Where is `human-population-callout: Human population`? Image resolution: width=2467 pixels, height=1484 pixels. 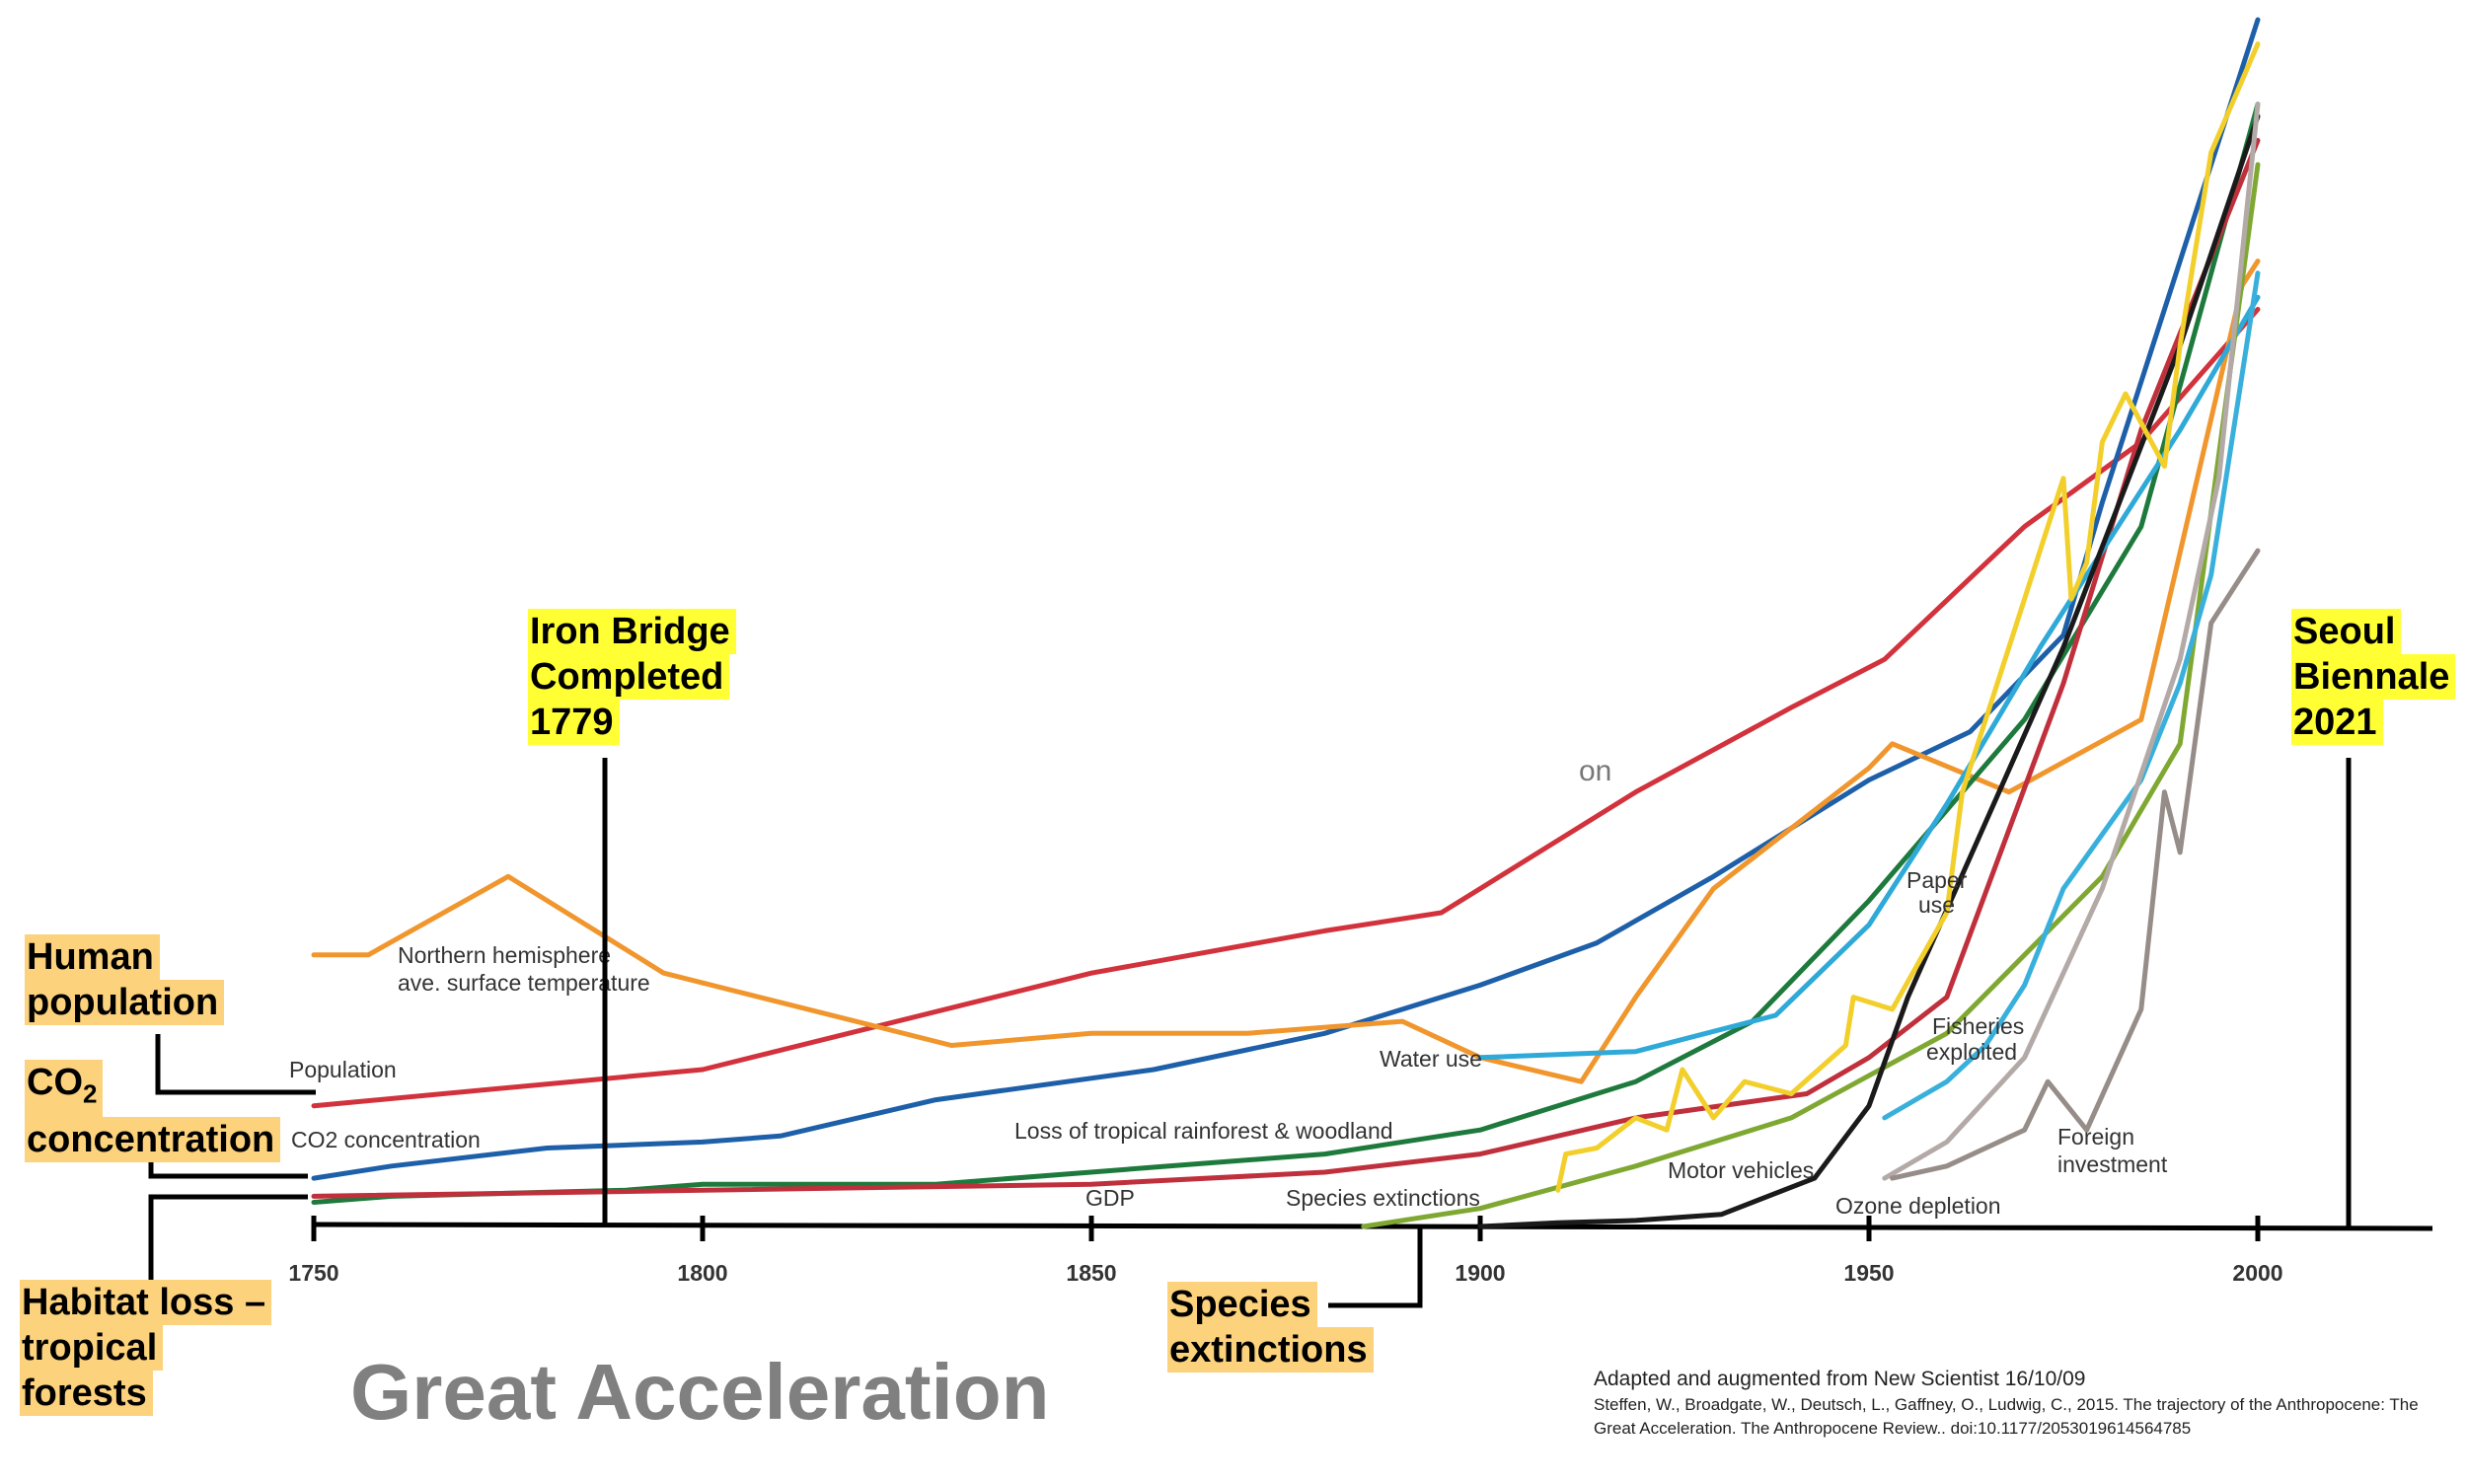
human-population-callout: Human population is located at coordinates (125, 979).